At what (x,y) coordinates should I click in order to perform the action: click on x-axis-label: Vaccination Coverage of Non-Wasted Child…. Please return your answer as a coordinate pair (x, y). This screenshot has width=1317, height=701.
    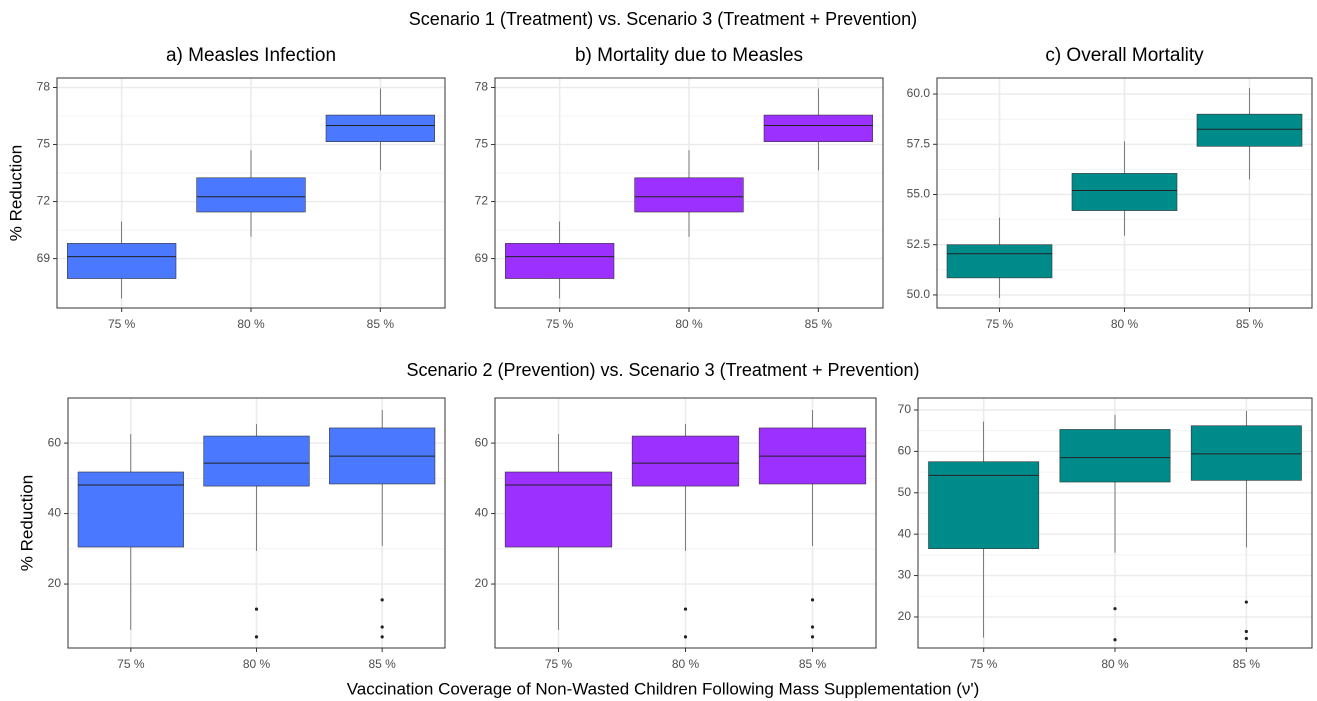
    Looking at the image, I should click on (663, 688).